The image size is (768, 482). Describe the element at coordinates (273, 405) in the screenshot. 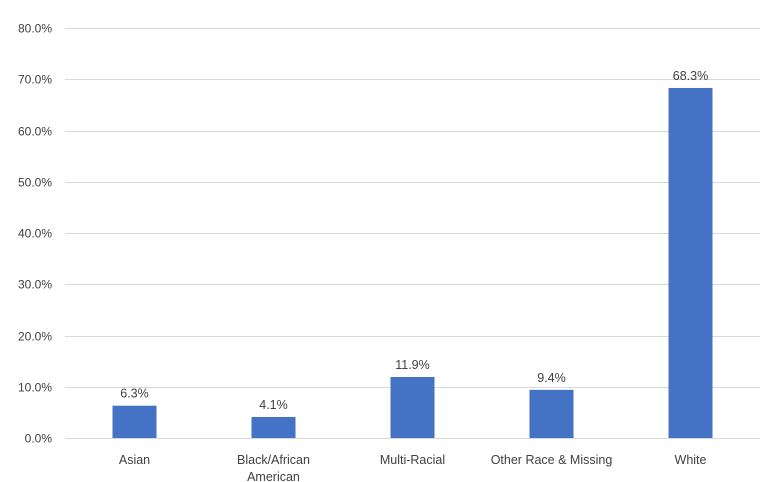

I see `data-label: 4.1%` at that location.